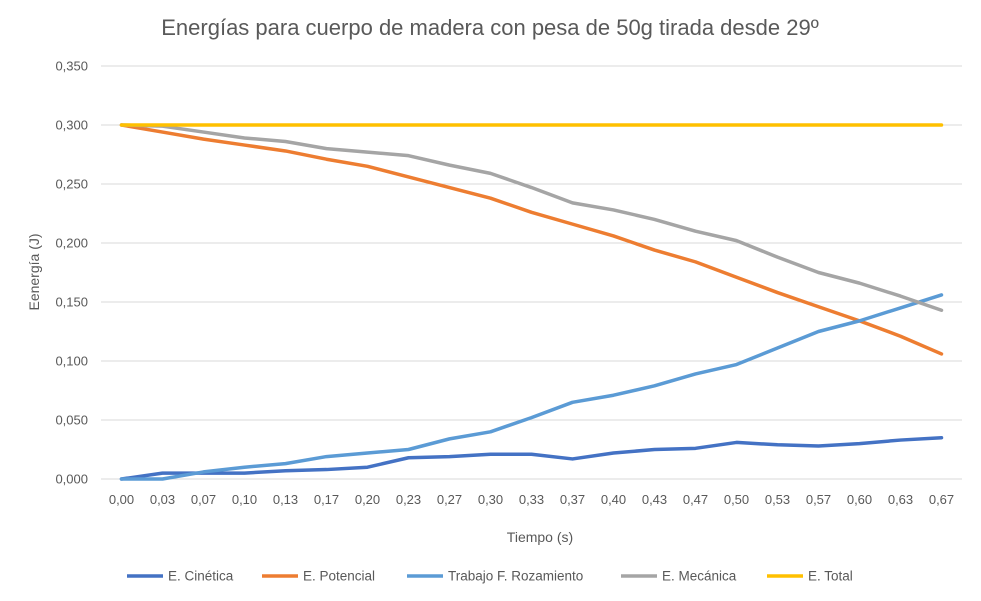 Image resolution: width=981 pixels, height=601 pixels. What do you see at coordinates (71, 361) in the screenshot?
I see `y-tick-label: 0,100` at bounding box center [71, 361].